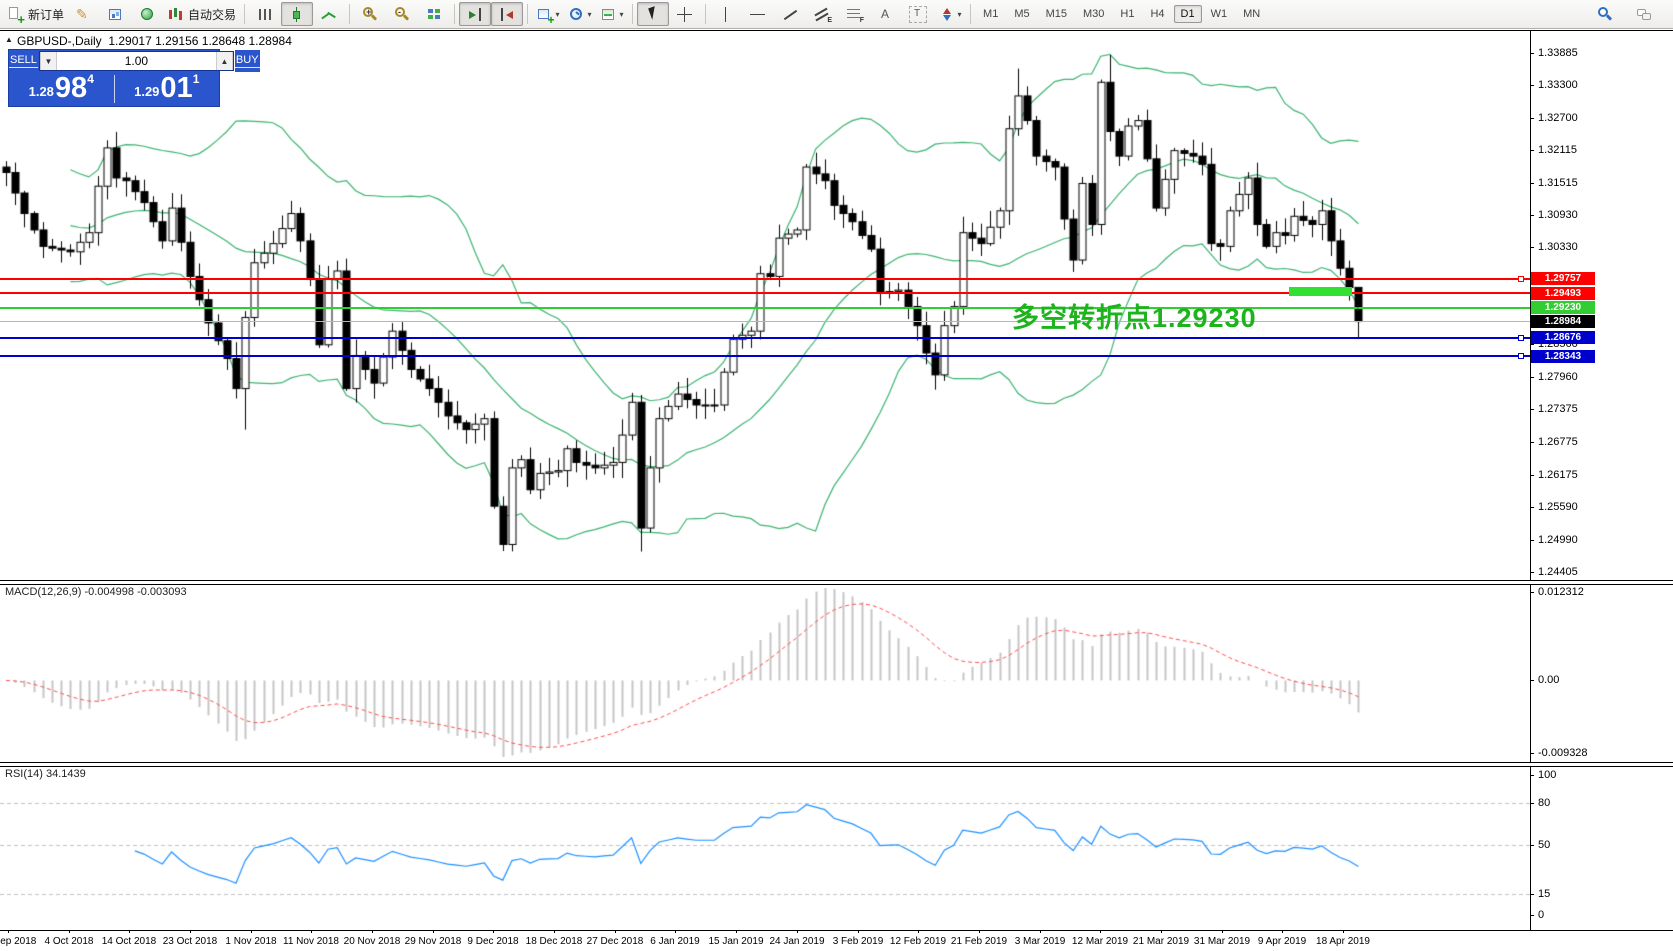  I want to click on search-button, so click(1605, 14).